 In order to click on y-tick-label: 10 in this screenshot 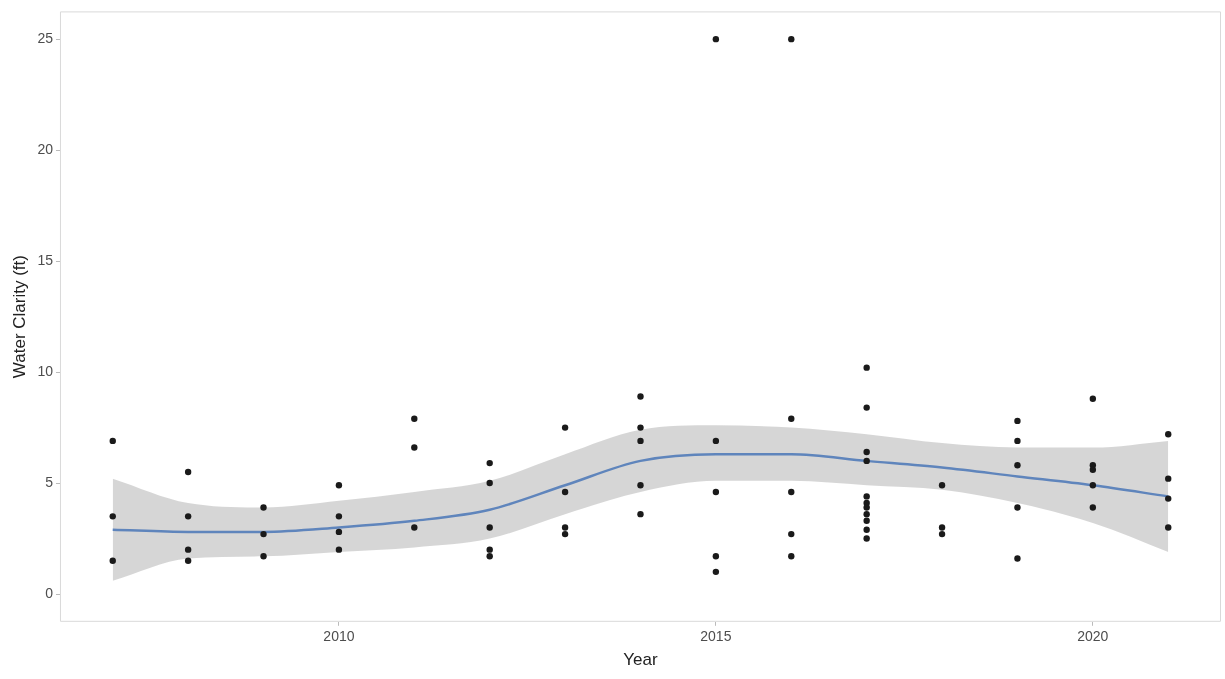, I will do `click(45, 370)`.